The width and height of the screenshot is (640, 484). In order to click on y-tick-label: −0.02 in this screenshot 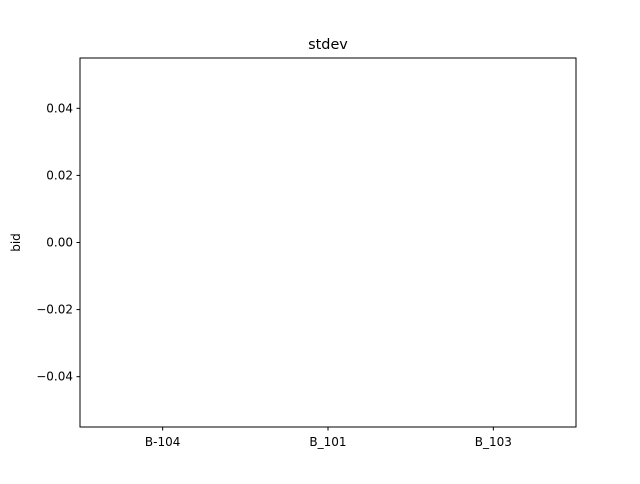, I will do `click(54, 310)`.